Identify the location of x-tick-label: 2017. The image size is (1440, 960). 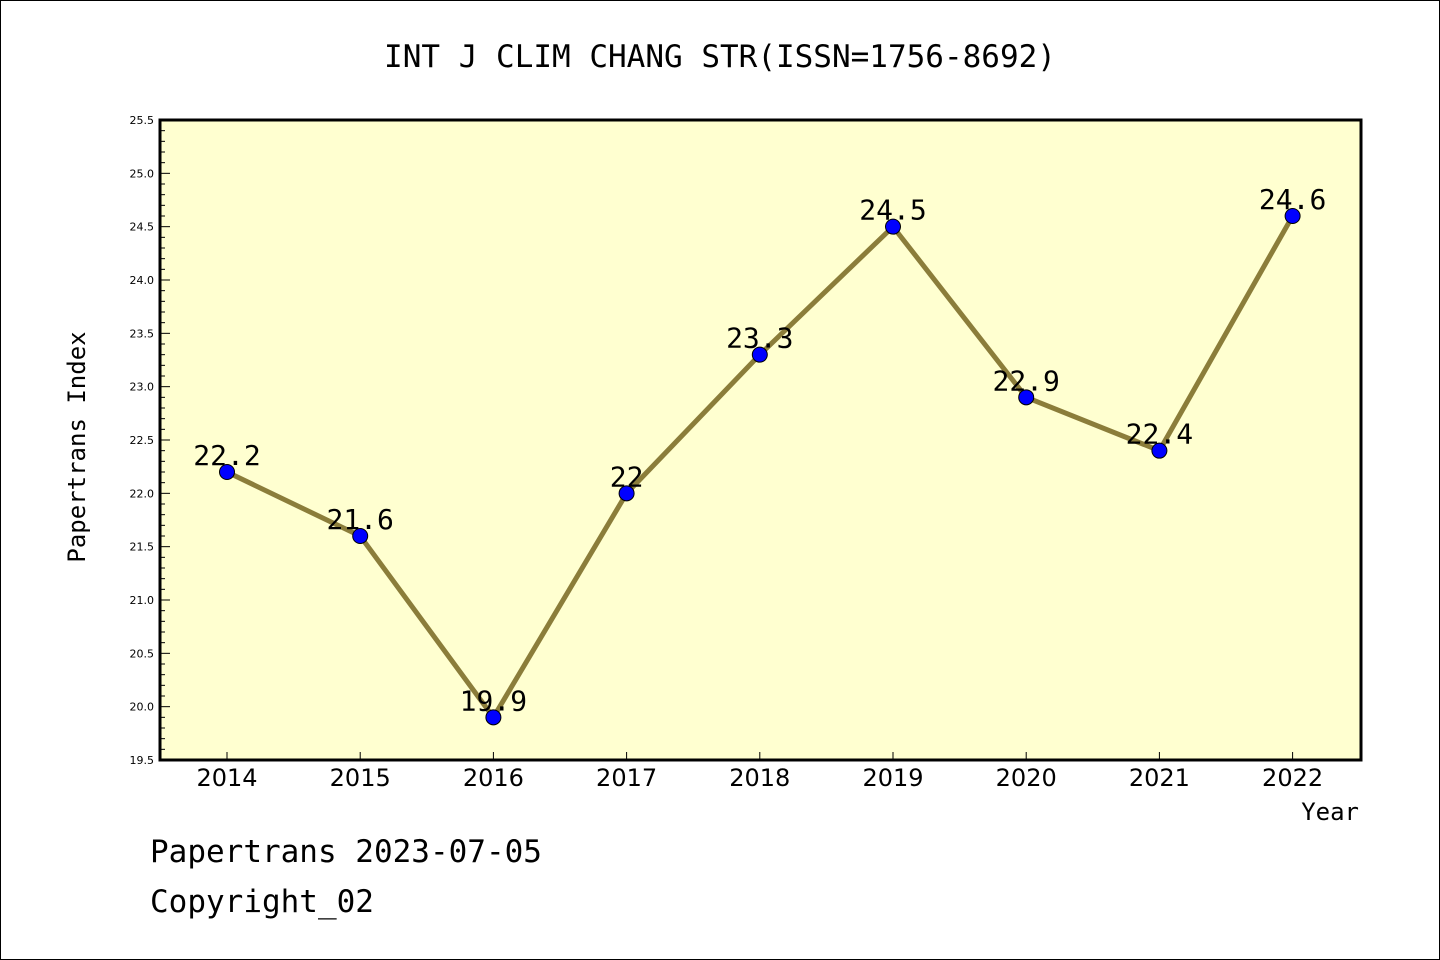
(626, 778).